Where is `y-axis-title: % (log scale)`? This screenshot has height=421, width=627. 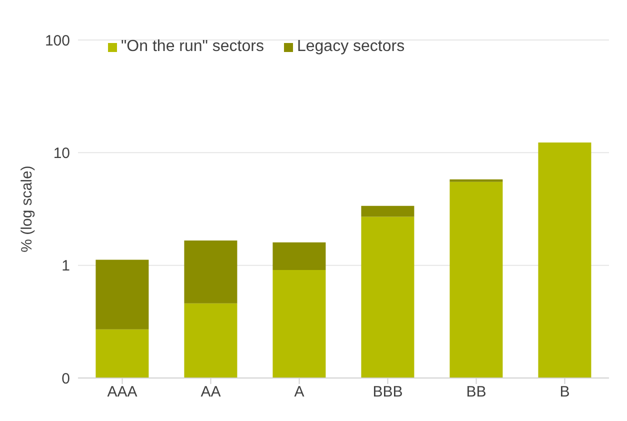
y-axis-title: % (log scale) is located at coordinates (27, 209).